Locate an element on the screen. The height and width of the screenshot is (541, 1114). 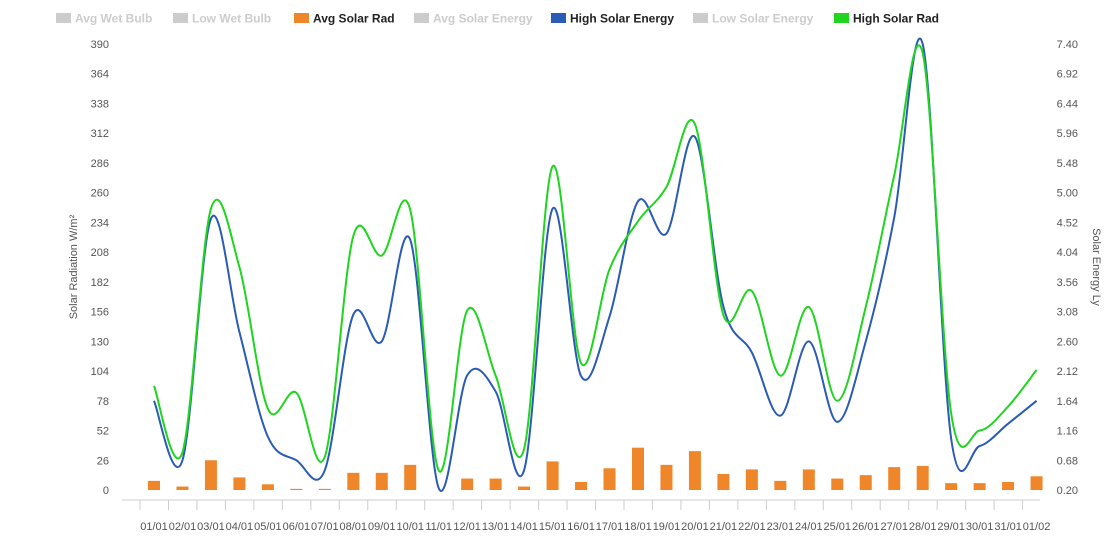
x-tick-label: 17/01 is located at coordinates (610, 527).